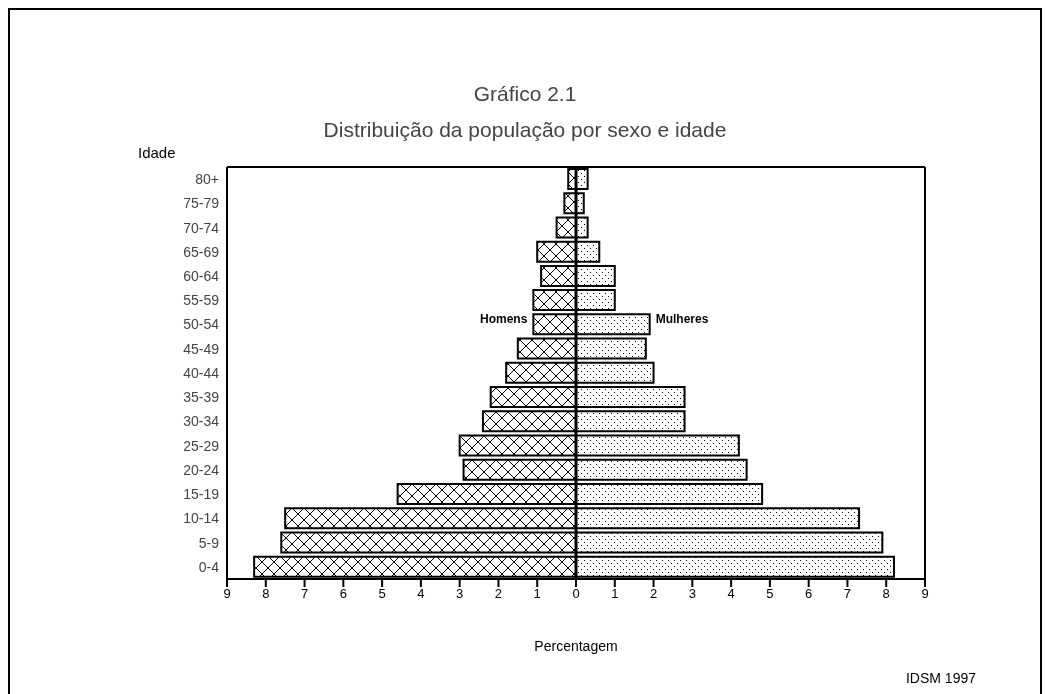  What do you see at coordinates (209, 566) in the screenshot?
I see `y-tick-label: 0-4` at bounding box center [209, 566].